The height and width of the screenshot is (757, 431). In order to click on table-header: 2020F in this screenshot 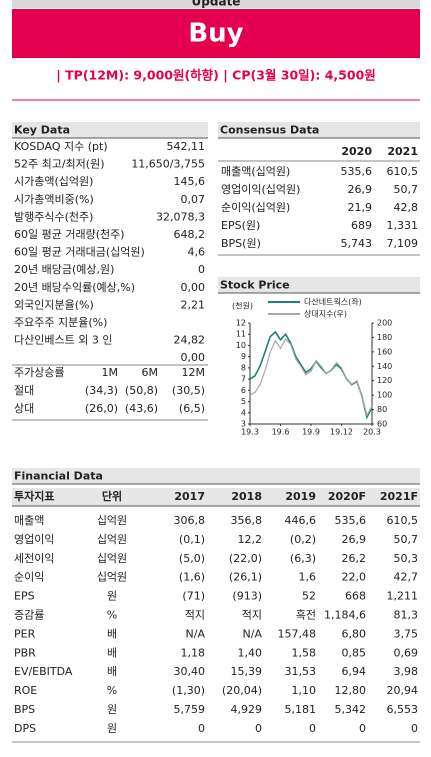, I will do `click(347, 496)`.